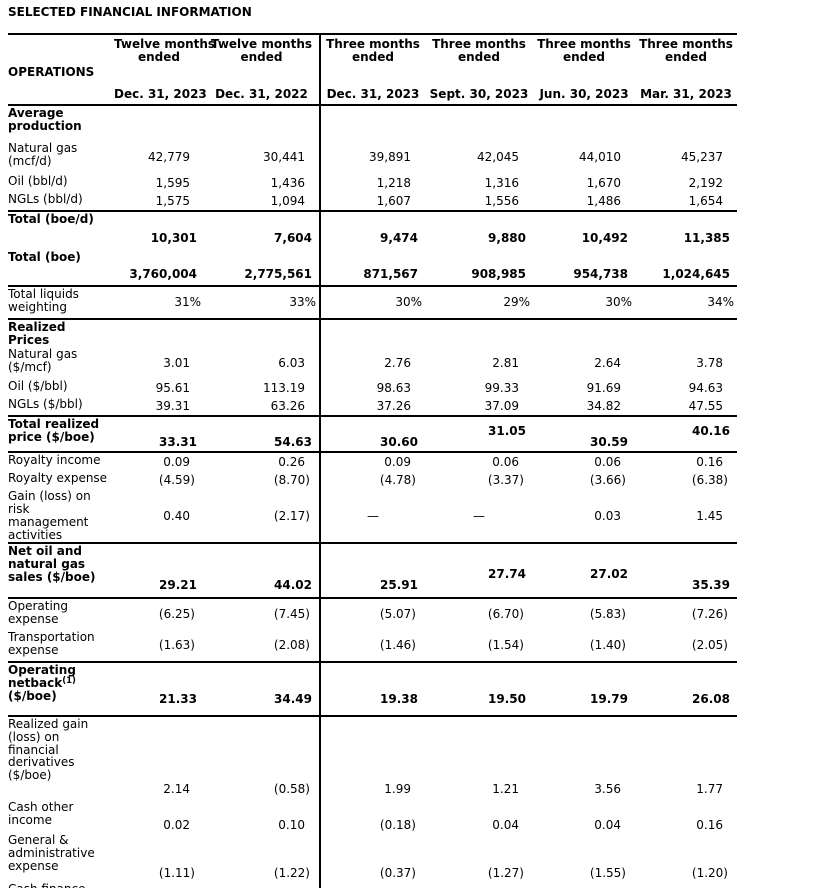 The height and width of the screenshot is (888, 834). Describe the element at coordinates (43, 154) in the screenshot. I see `row-label-natural-gas-mcfd: Natural gas (mcf/d)` at that location.